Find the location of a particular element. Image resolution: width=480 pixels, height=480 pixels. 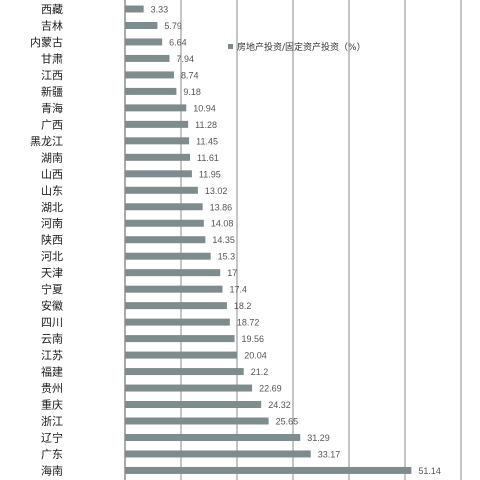

value-label: 21.2 is located at coordinates (260, 372).